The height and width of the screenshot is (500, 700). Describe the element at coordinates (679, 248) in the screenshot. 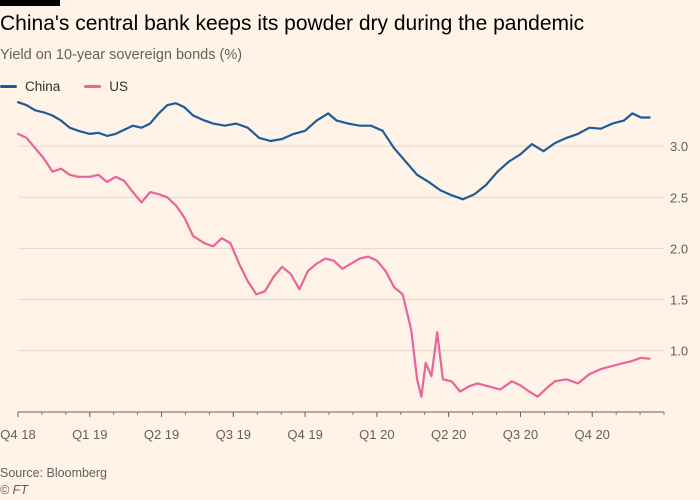

I see `y-tick-label: 2.0` at that location.